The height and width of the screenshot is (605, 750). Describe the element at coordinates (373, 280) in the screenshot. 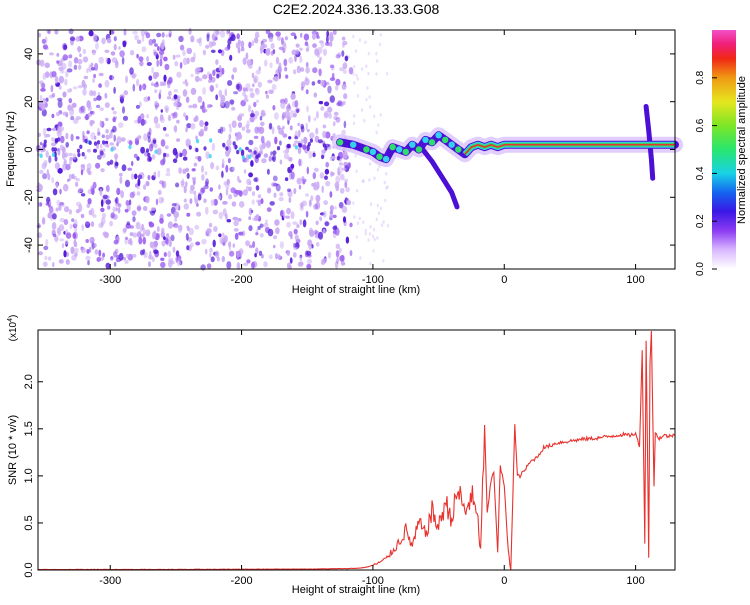

I see `spectrogram-x-tick-label: -100` at that location.